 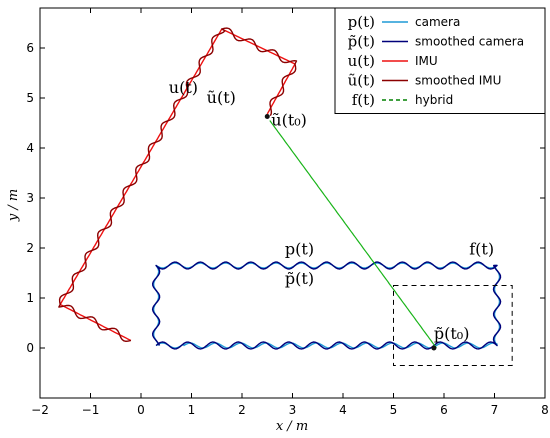 What do you see at coordinates (545, 410) in the screenshot?
I see `x-tick-label: 8` at bounding box center [545, 410].